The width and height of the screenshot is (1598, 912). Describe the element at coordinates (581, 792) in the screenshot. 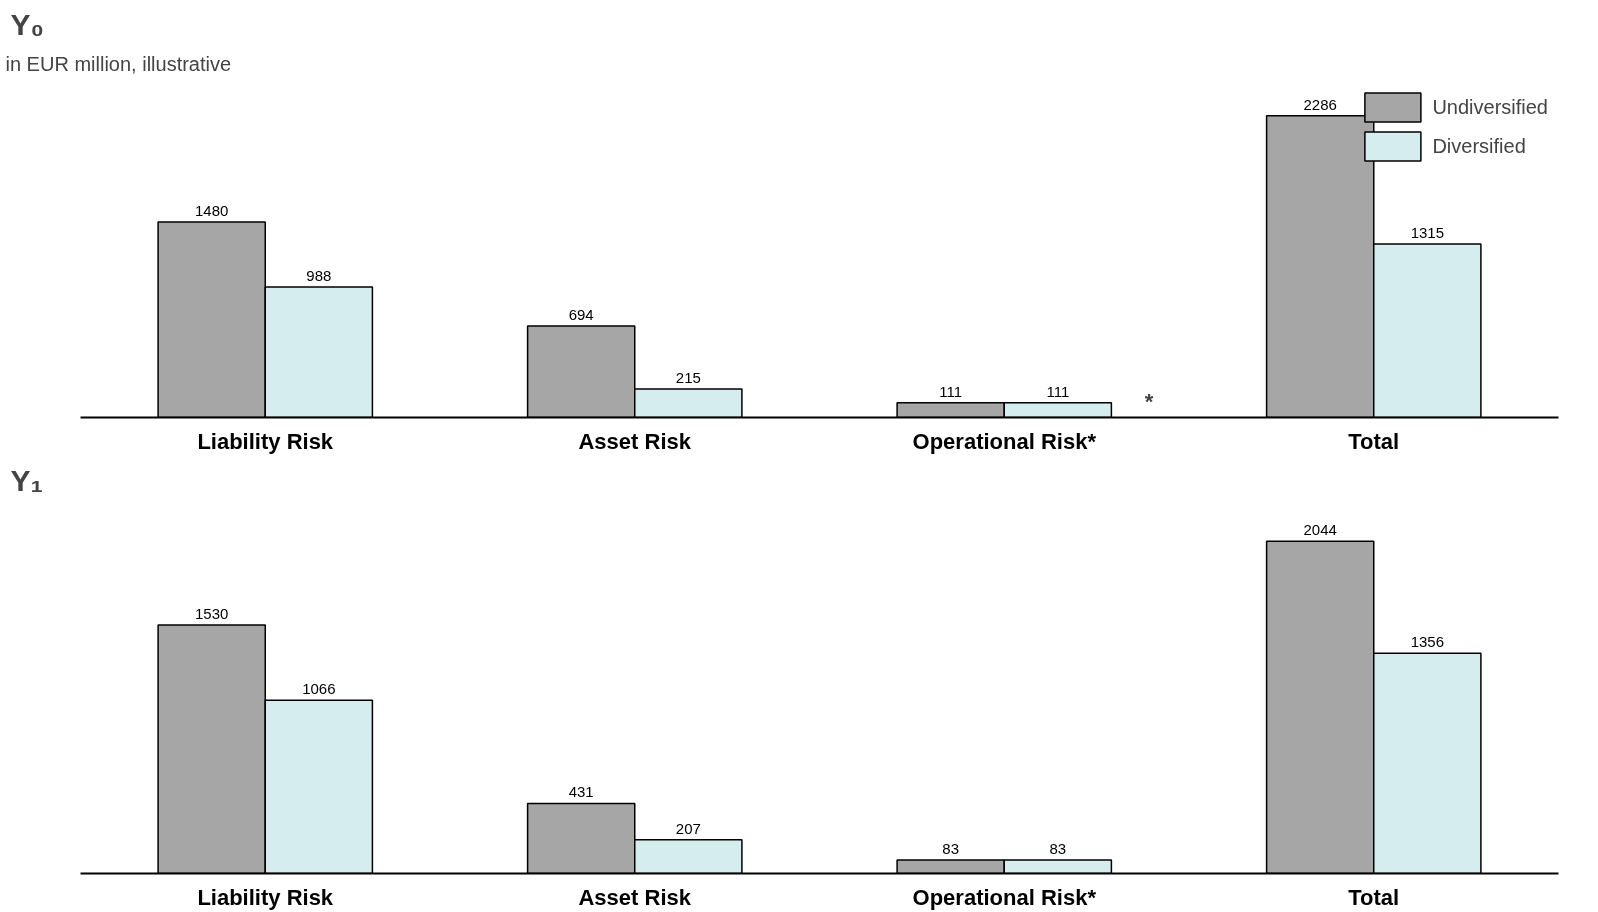

I see `data-label: 431` at that location.